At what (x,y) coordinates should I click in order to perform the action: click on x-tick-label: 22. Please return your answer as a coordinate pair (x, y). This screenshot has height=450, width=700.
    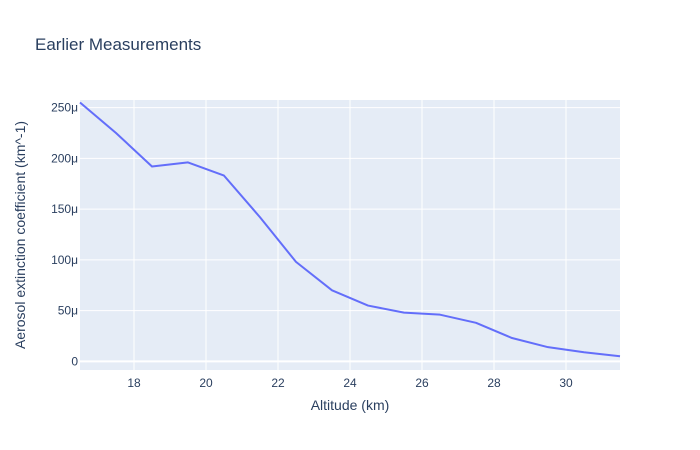
    Looking at the image, I should click on (278, 383).